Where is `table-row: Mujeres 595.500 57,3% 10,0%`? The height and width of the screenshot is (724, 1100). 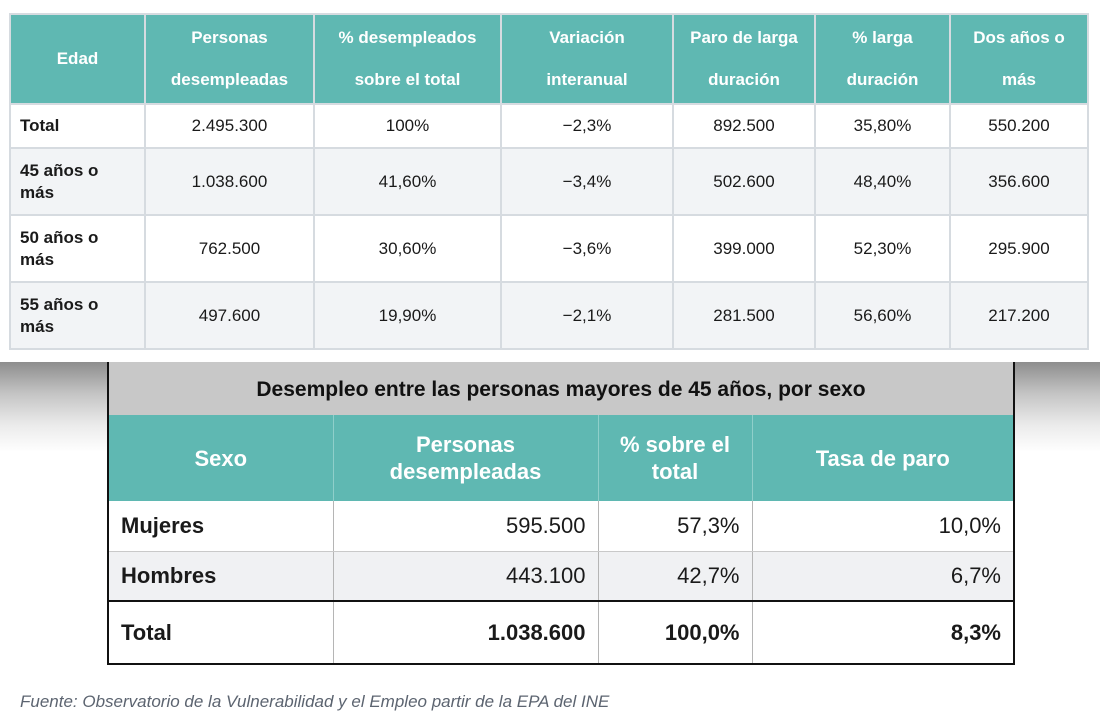
table-row: Mujeres 595.500 57,3% 10,0% is located at coordinates (561, 526).